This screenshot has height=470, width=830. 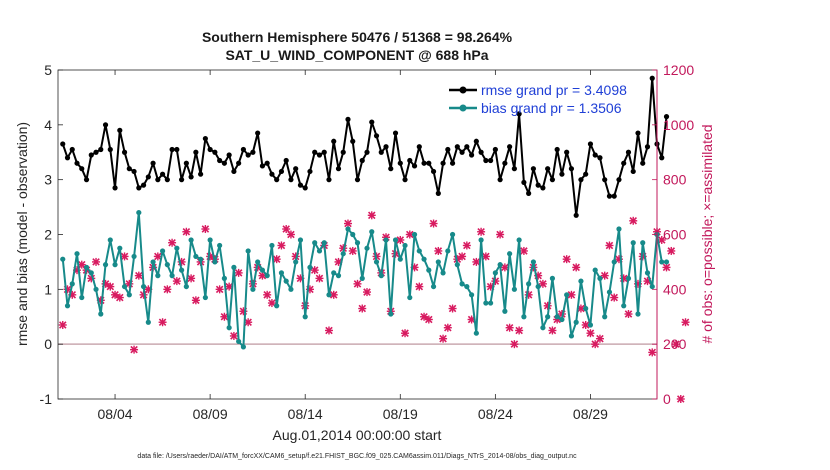 What do you see at coordinates (495, 414) in the screenshot?
I see `x-tick-label: 08/24` at bounding box center [495, 414].